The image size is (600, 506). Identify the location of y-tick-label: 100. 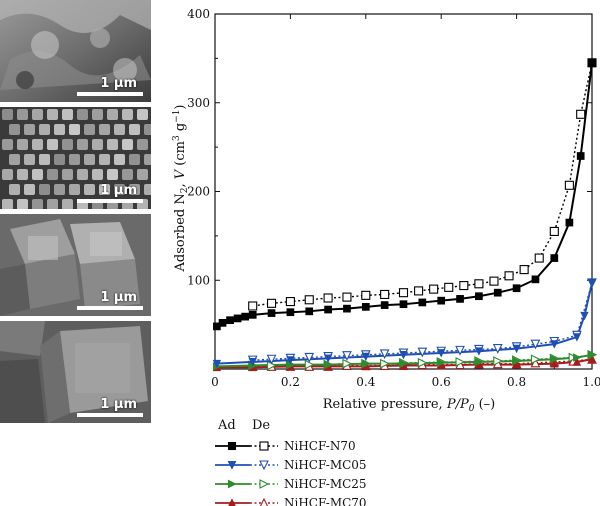
(198, 280).